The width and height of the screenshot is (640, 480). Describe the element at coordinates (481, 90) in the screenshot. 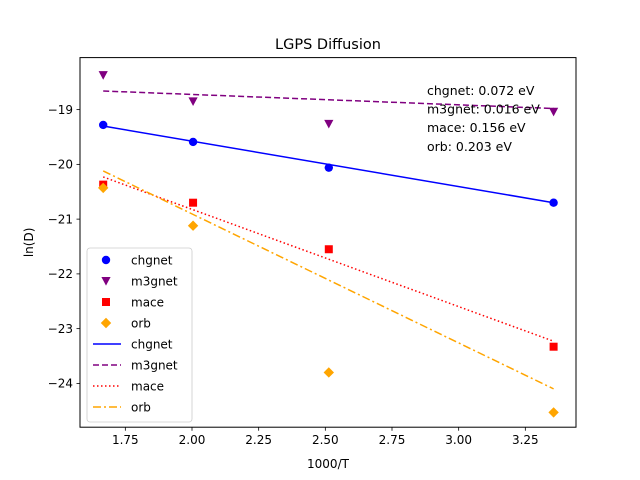

I see `annotation-0: chgnet: 0.072 eV` at that location.